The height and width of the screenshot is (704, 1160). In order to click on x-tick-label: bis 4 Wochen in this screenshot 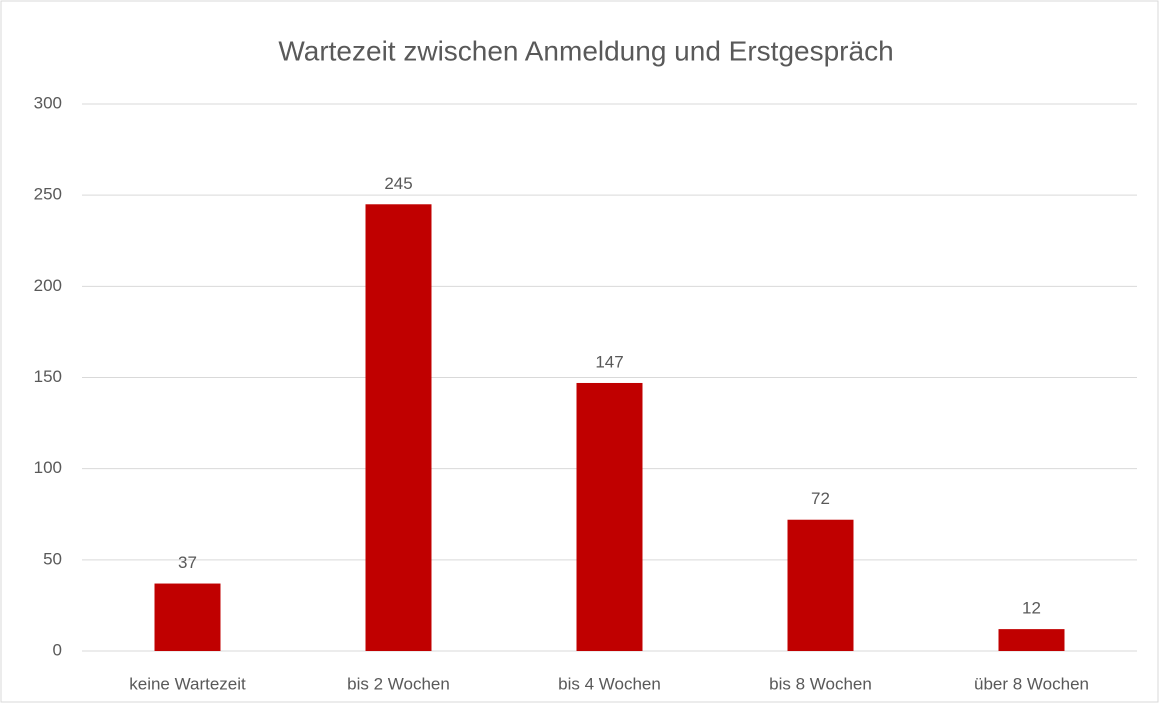, I will do `click(609, 683)`.